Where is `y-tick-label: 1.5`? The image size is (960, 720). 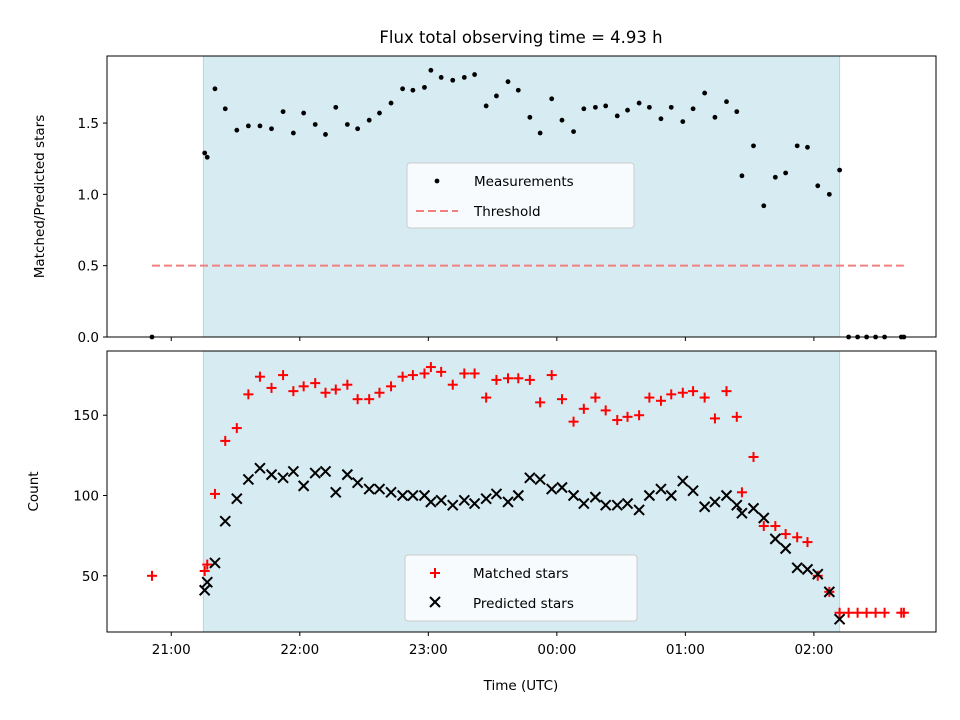
y-tick-label: 1.5 is located at coordinates (88, 124).